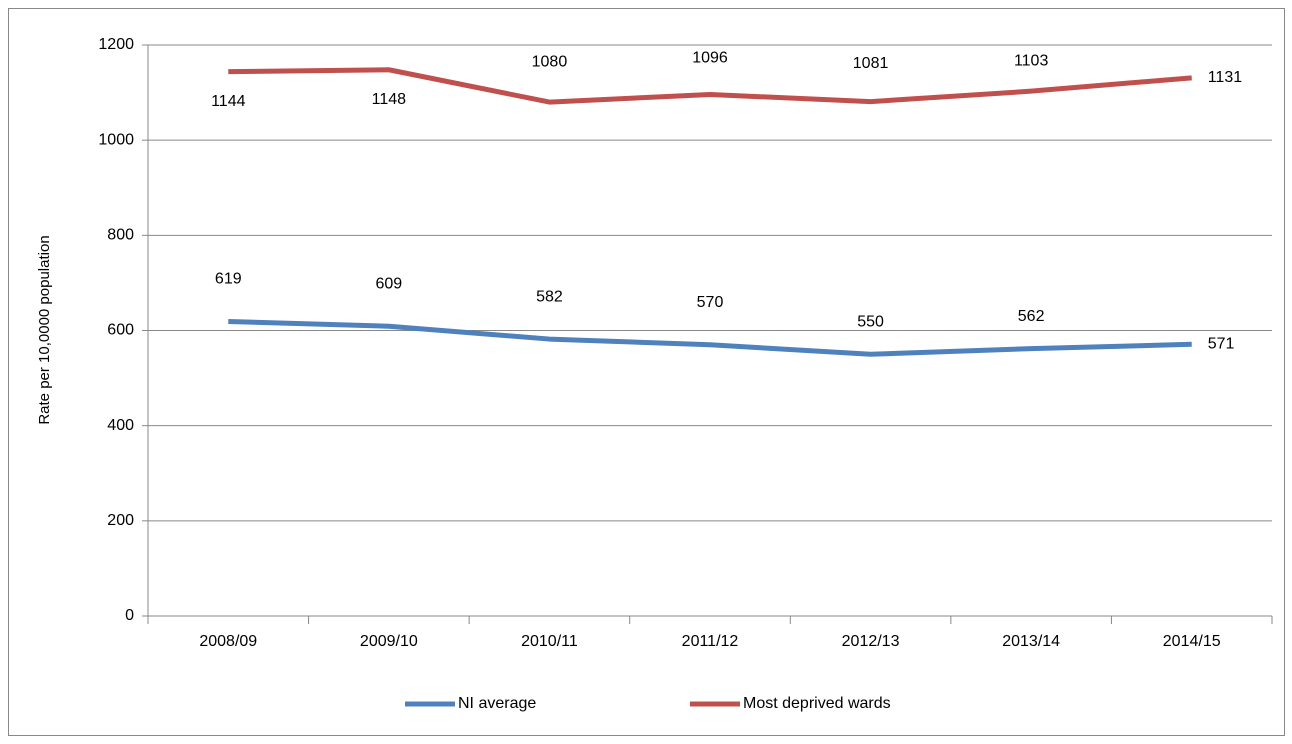 The height and width of the screenshot is (744, 1292). What do you see at coordinates (1225, 77) in the screenshot?
I see `data-label: 1131` at bounding box center [1225, 77].